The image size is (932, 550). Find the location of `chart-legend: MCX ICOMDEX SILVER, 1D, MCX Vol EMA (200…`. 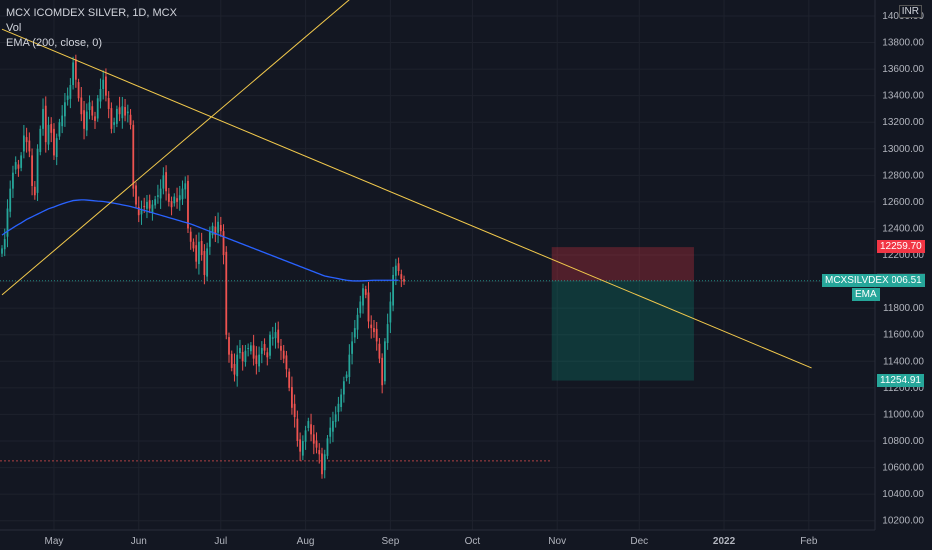

chart-legend: MCX ICOMDEX SILVER, 1D, MCX Vol EMA (200… is located at coordinates (91, 28).